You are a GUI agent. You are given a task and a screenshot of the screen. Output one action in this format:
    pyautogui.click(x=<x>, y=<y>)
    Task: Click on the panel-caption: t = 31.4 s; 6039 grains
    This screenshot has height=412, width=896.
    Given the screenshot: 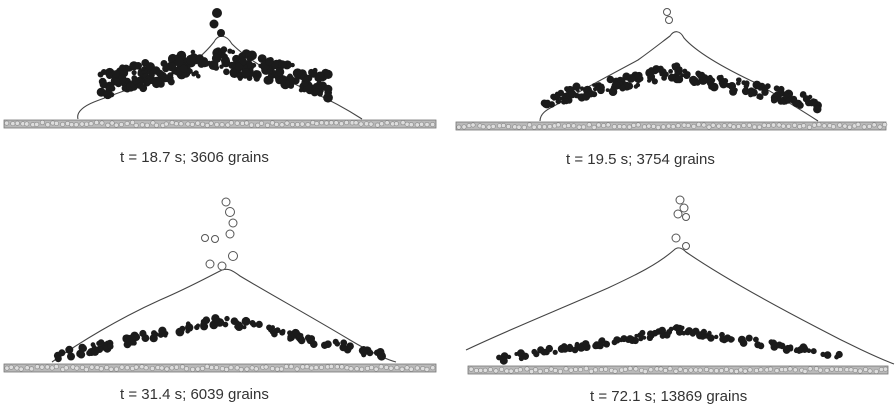 What is the action you would take?
    pyautogui.click(x=194, y=394)
    